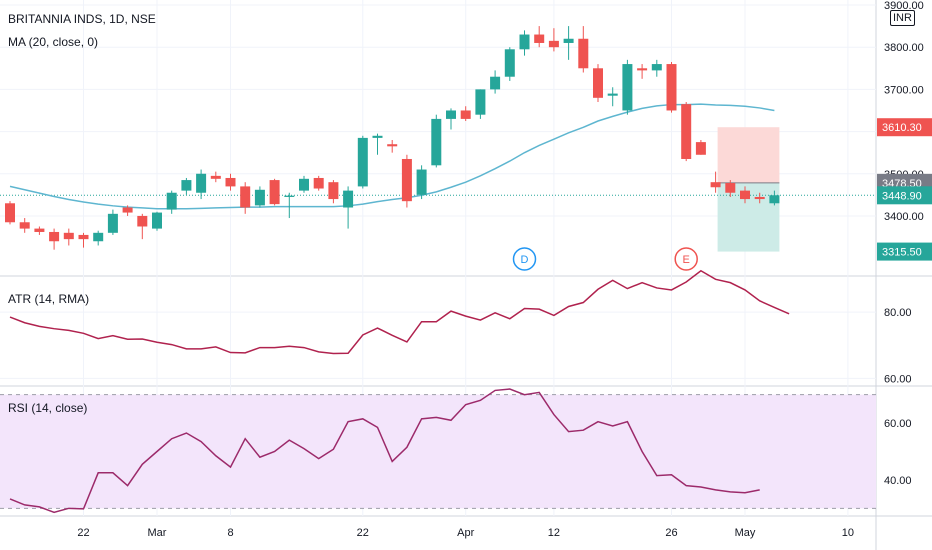 The image size is (932, 550). I want to click on price-tag: 3315.50, so click(904, 251).